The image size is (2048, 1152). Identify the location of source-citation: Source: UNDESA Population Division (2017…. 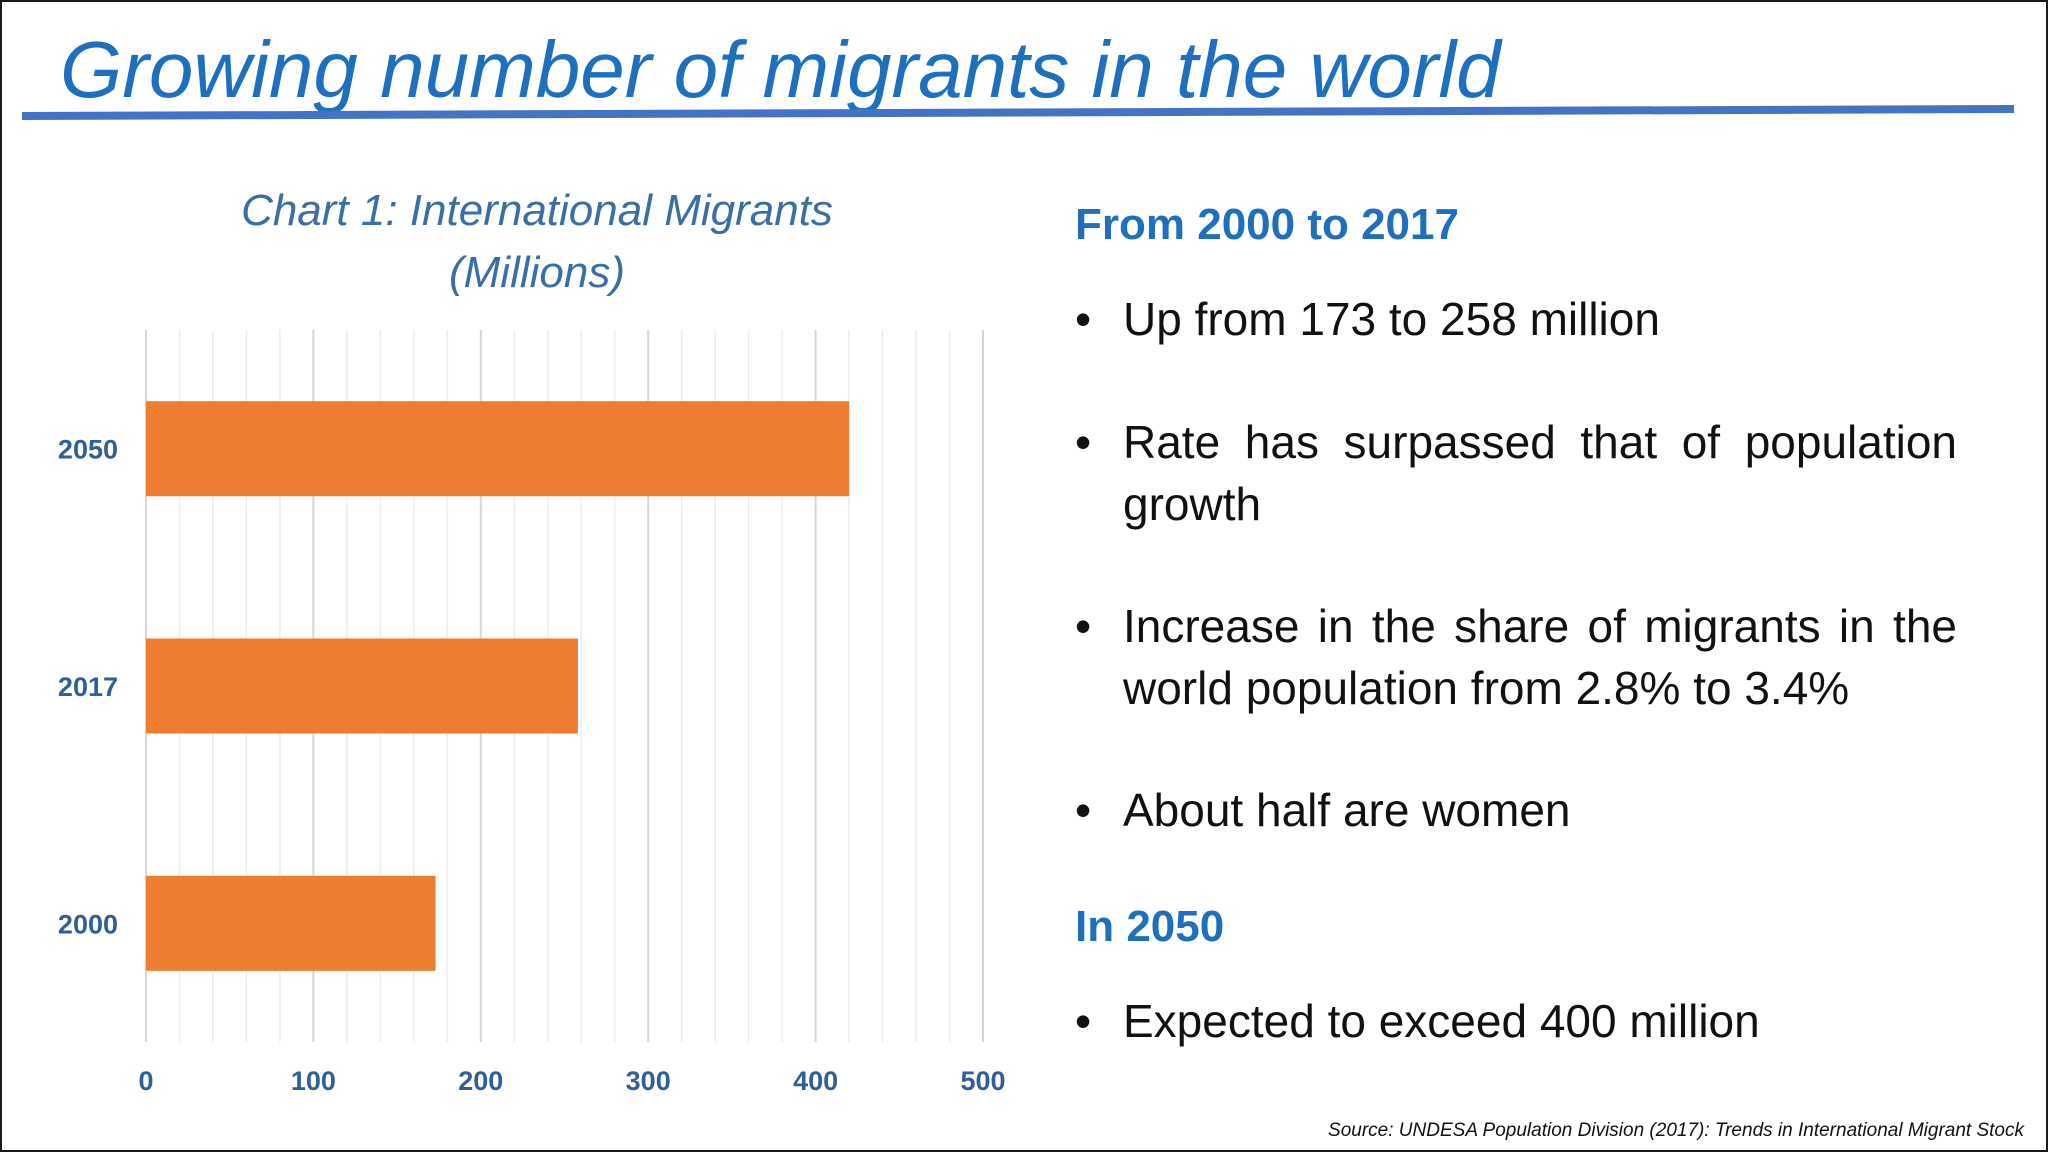
(1676, 1130).